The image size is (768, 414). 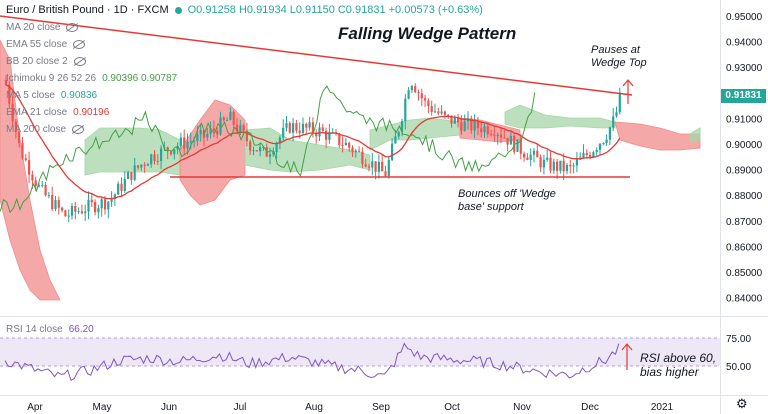 I want to click on rsi-annotation: RSI above 60, bias higher, so click(x=678, y=365).